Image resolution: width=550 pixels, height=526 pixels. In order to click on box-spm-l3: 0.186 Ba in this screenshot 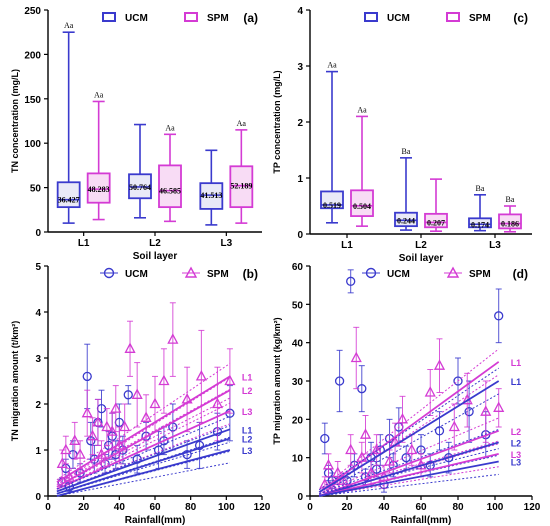, I will do `click(510, 214)`.